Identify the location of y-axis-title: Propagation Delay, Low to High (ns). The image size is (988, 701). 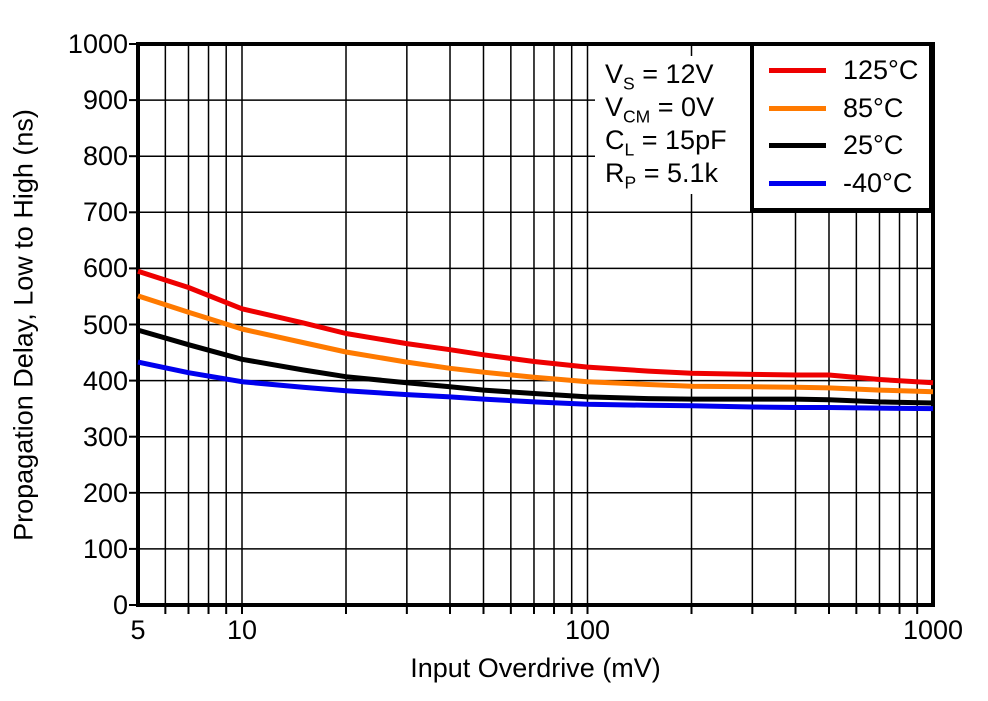
(23, 325).